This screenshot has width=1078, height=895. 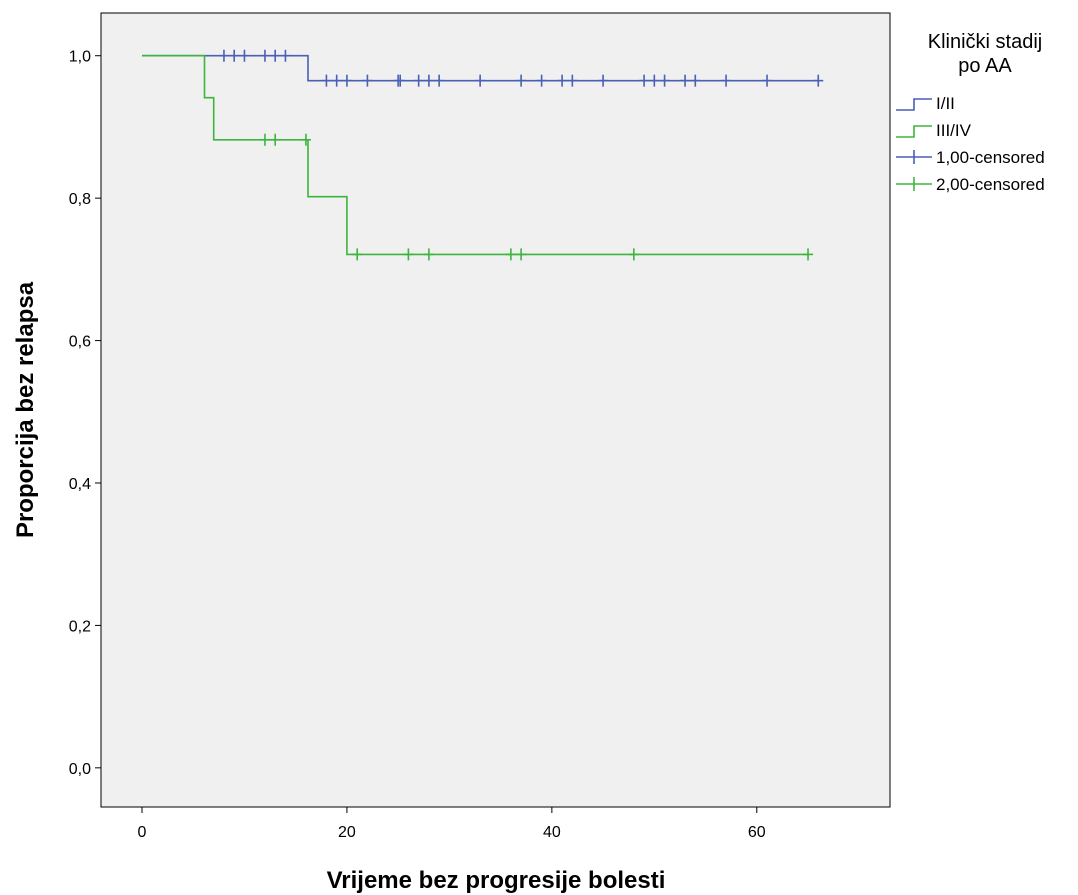 What do you see at coordinates (990, 157) in the screenshot?
I see `legend-label: 1,00-censored` at bounding box center [990, 157].